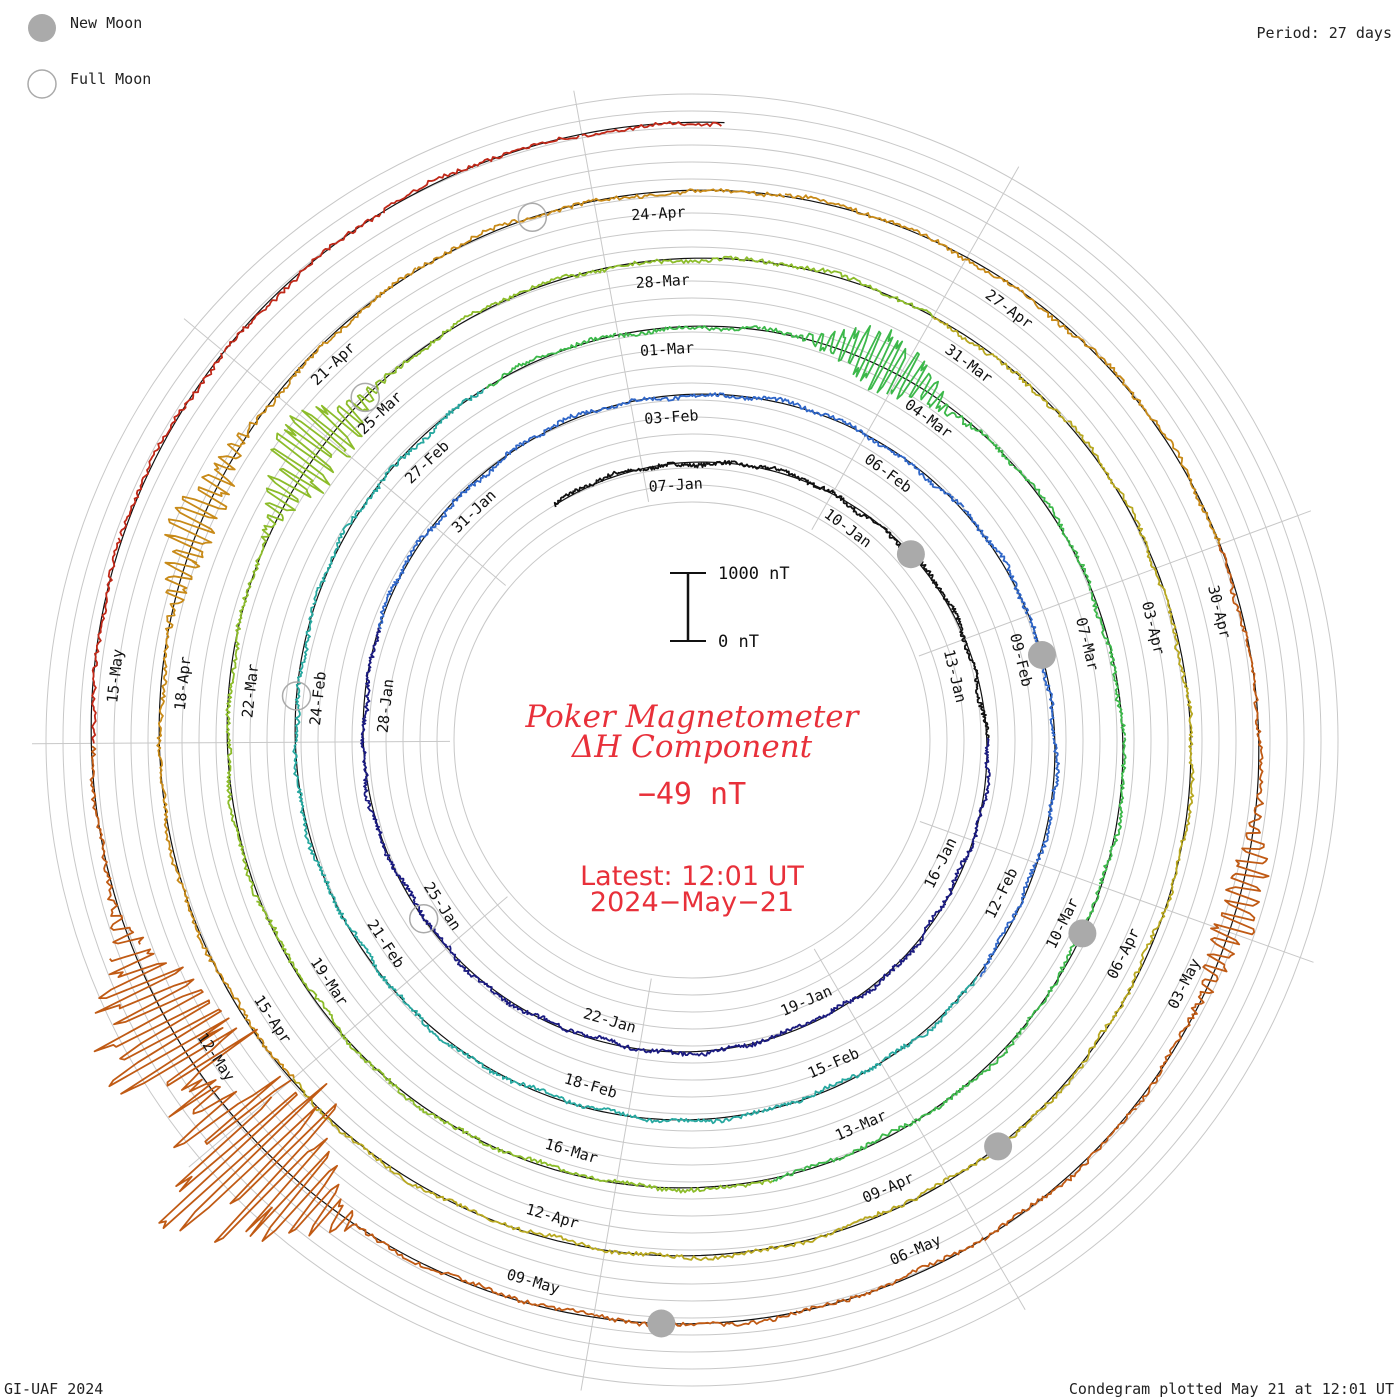  What do you see at coordinates (1219, 611) in the screenshot?
I see `date-label: 30-Apr` at bounding box center [1219, 611].